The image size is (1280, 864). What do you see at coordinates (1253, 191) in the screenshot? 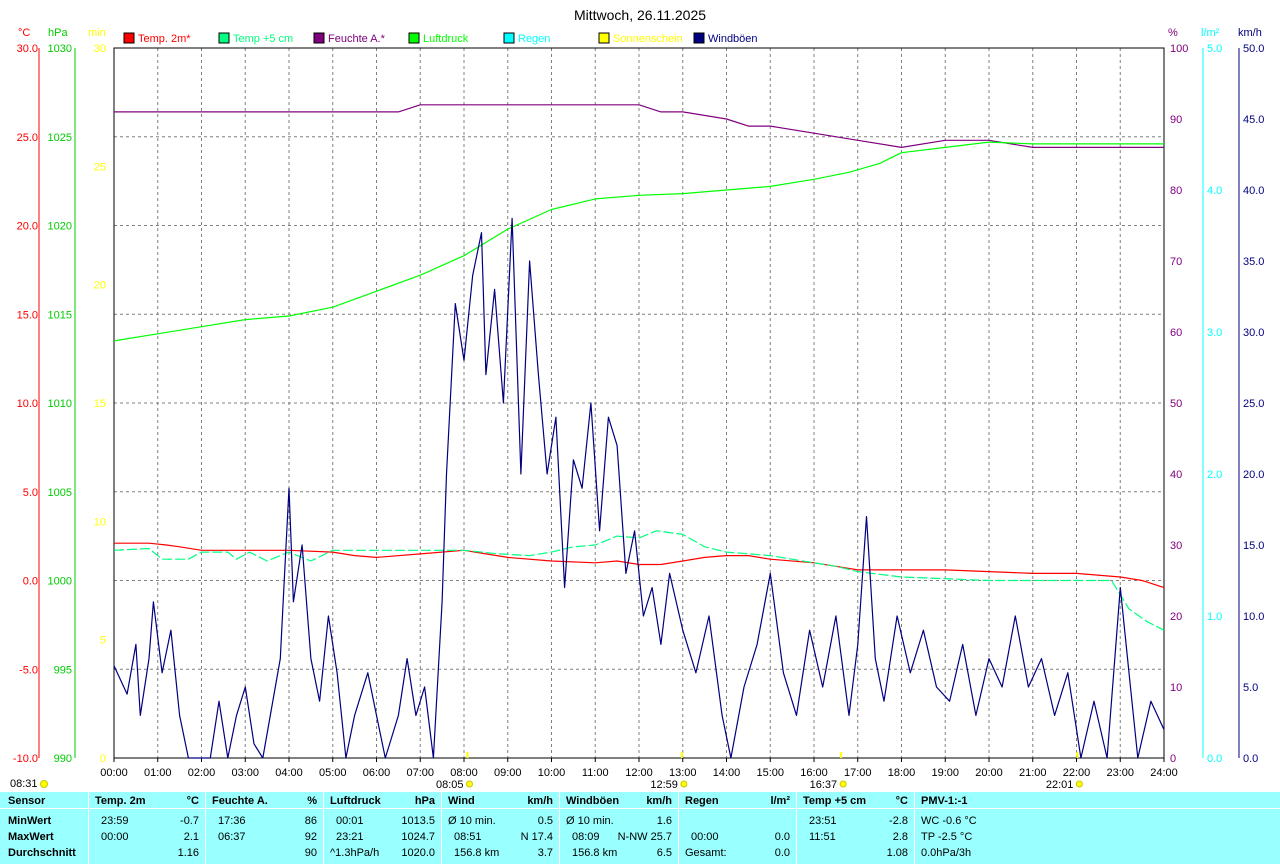
I see `axis-tick-wind: 40.0` at bounding box center [1253, 191].